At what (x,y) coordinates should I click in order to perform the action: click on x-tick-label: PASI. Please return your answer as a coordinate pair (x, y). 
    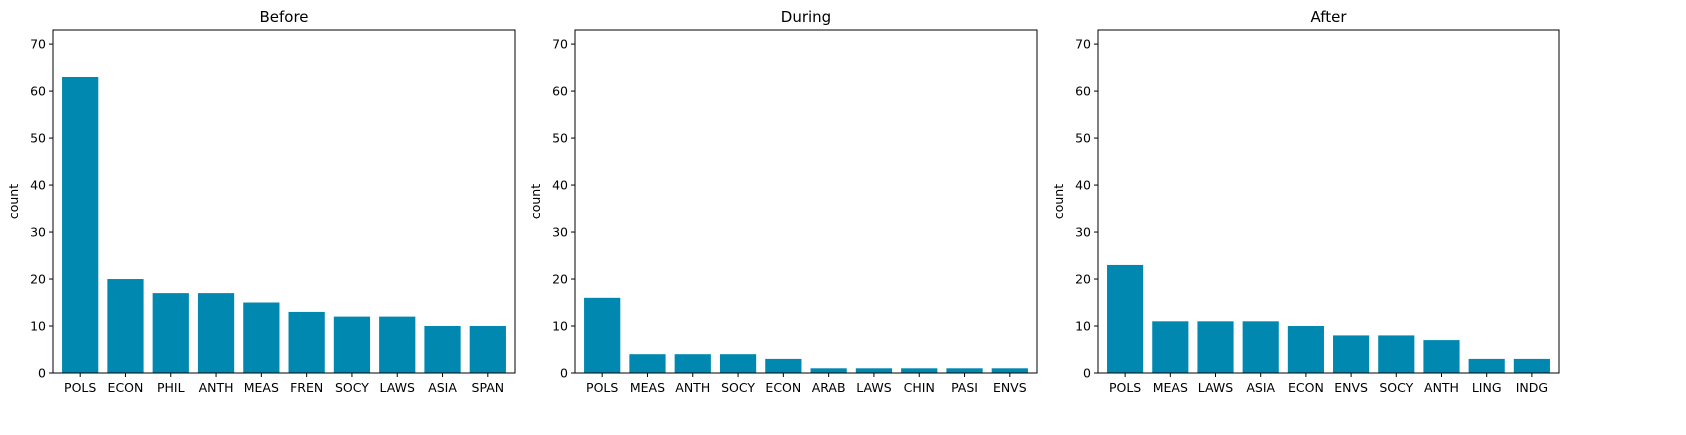
    Looking at the image, I should click on (964, 387).